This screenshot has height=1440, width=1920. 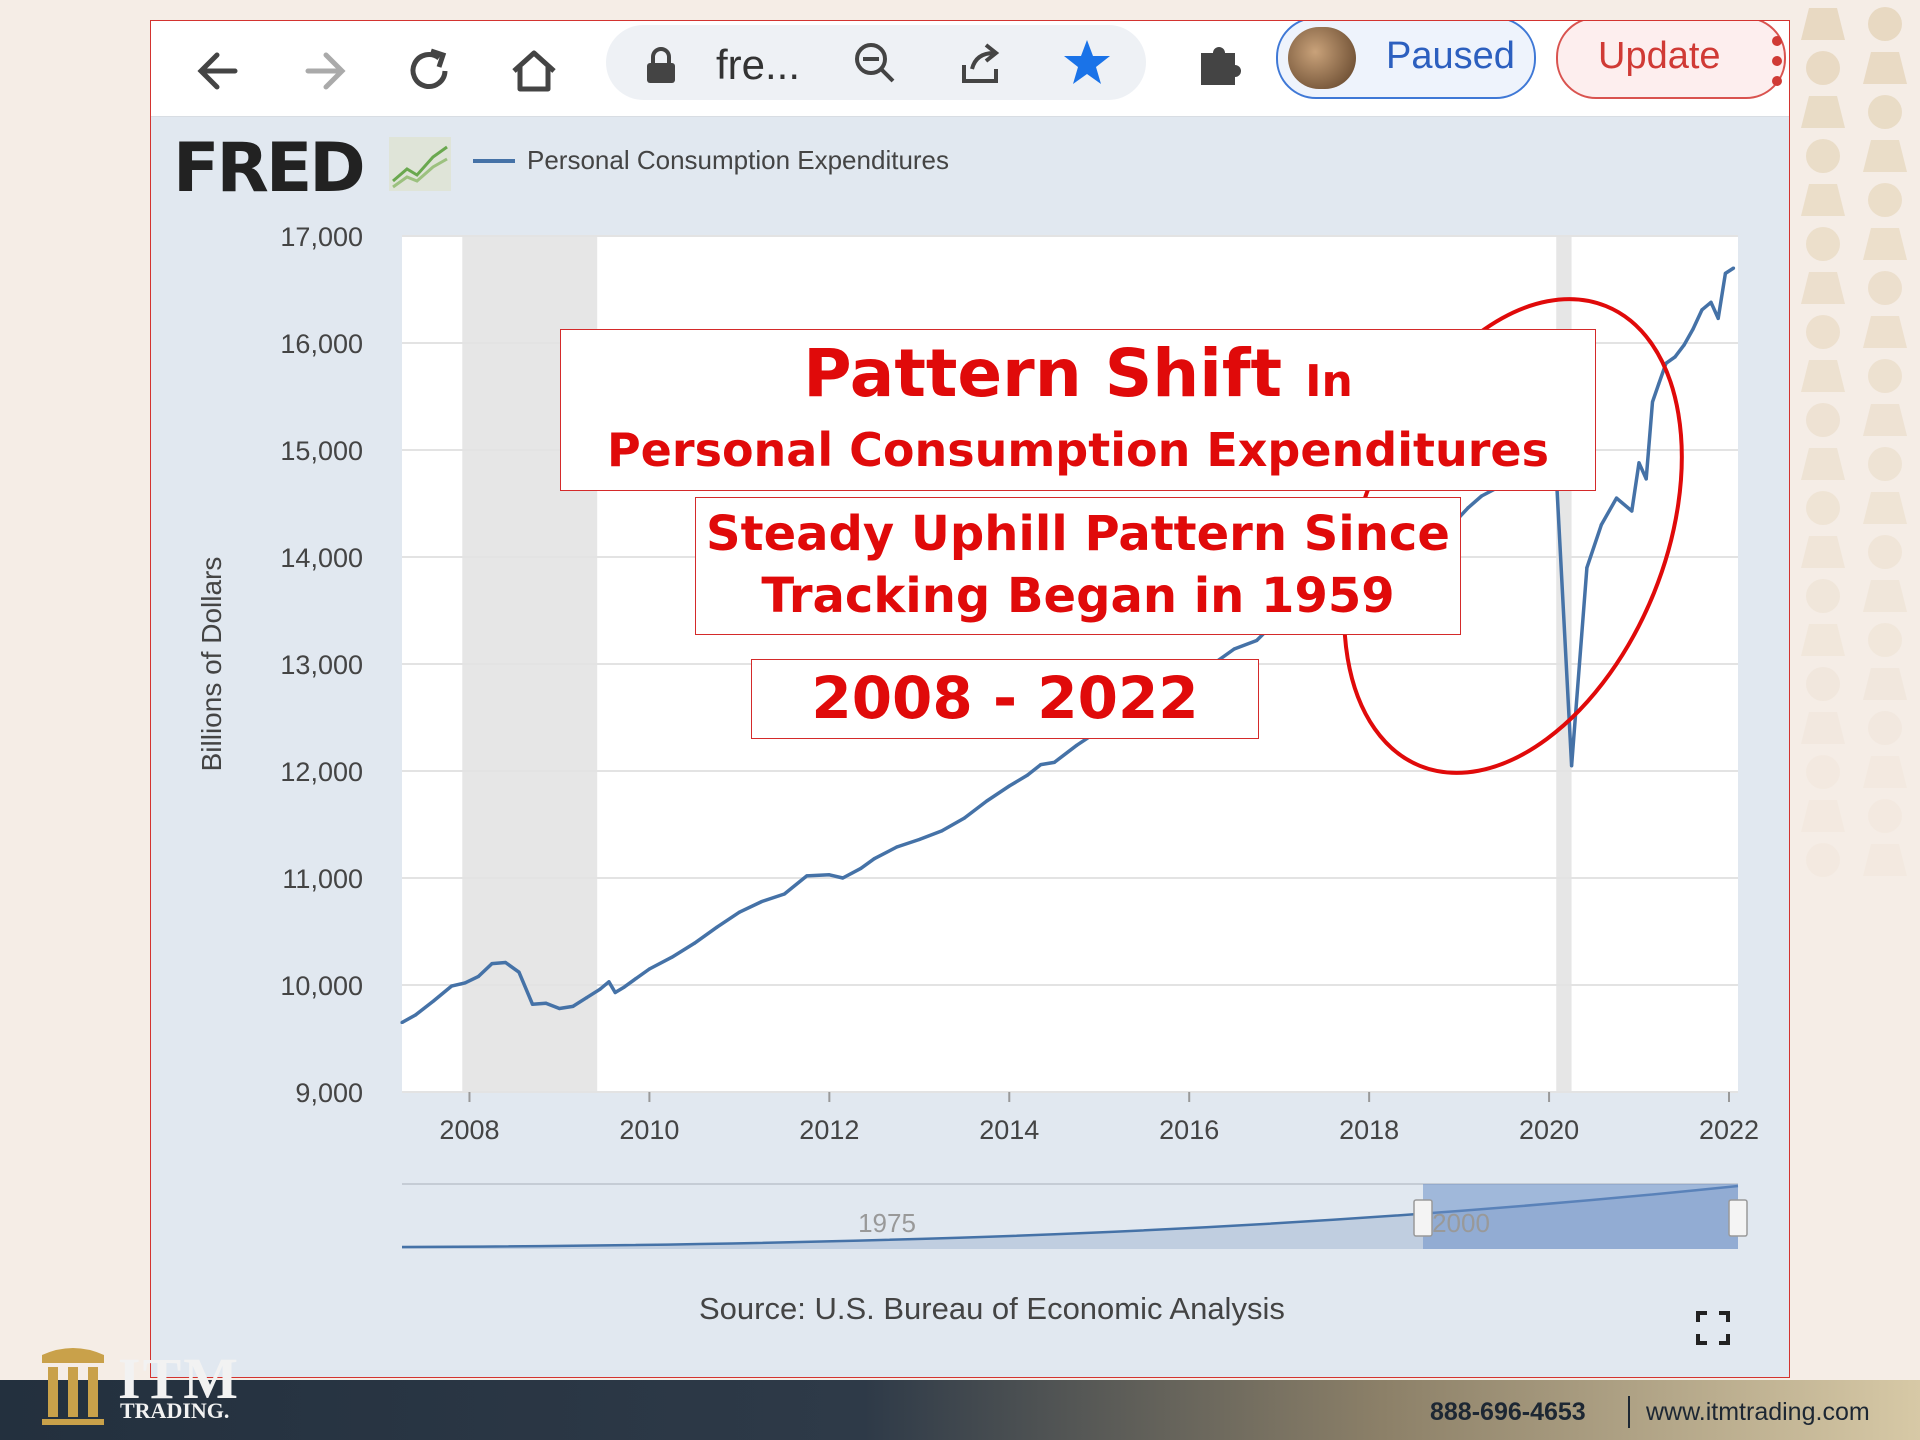 What do you see at coordinates (1659, 56) in the screenshot?
I see `update-label: Update` at bounding box center [1659, 56].